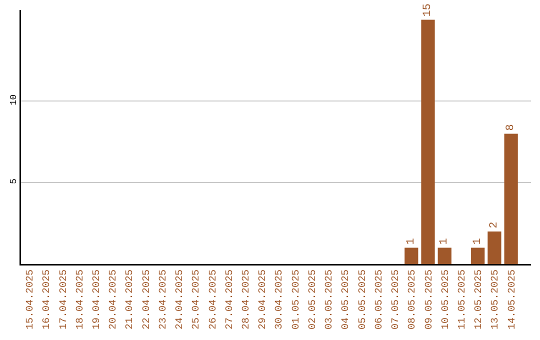 Image resolution: width=540 pixels, height=340 pixels. What do you see at coordinates (313, 300) in the screenshot?
I see `x-tick-label: 02.05.2025` at bounding box center [313, 300].